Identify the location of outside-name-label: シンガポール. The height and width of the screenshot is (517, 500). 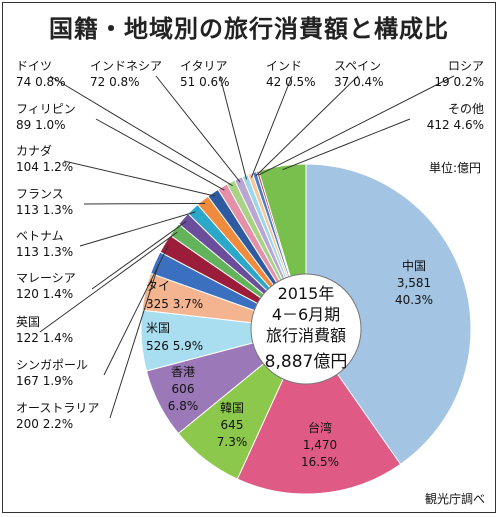
(52, 365).